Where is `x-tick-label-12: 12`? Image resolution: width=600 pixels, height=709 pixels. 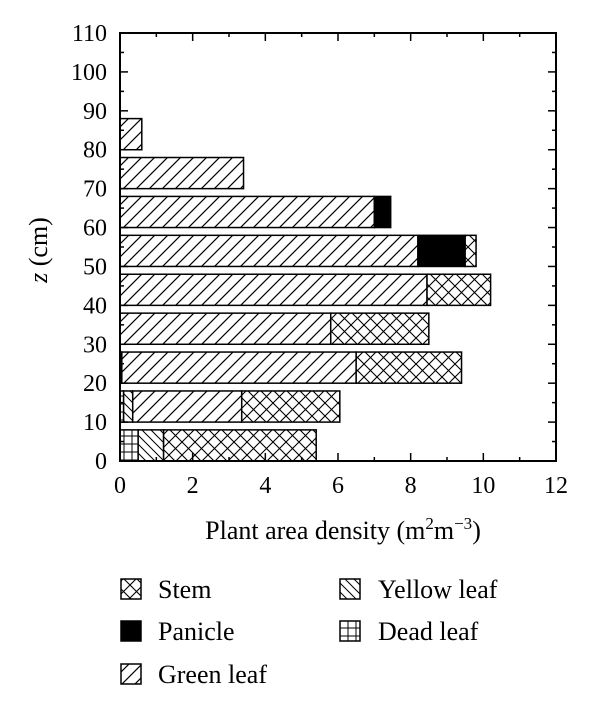
x-tick-label-12: 12 is located at coordinates (556, 486).